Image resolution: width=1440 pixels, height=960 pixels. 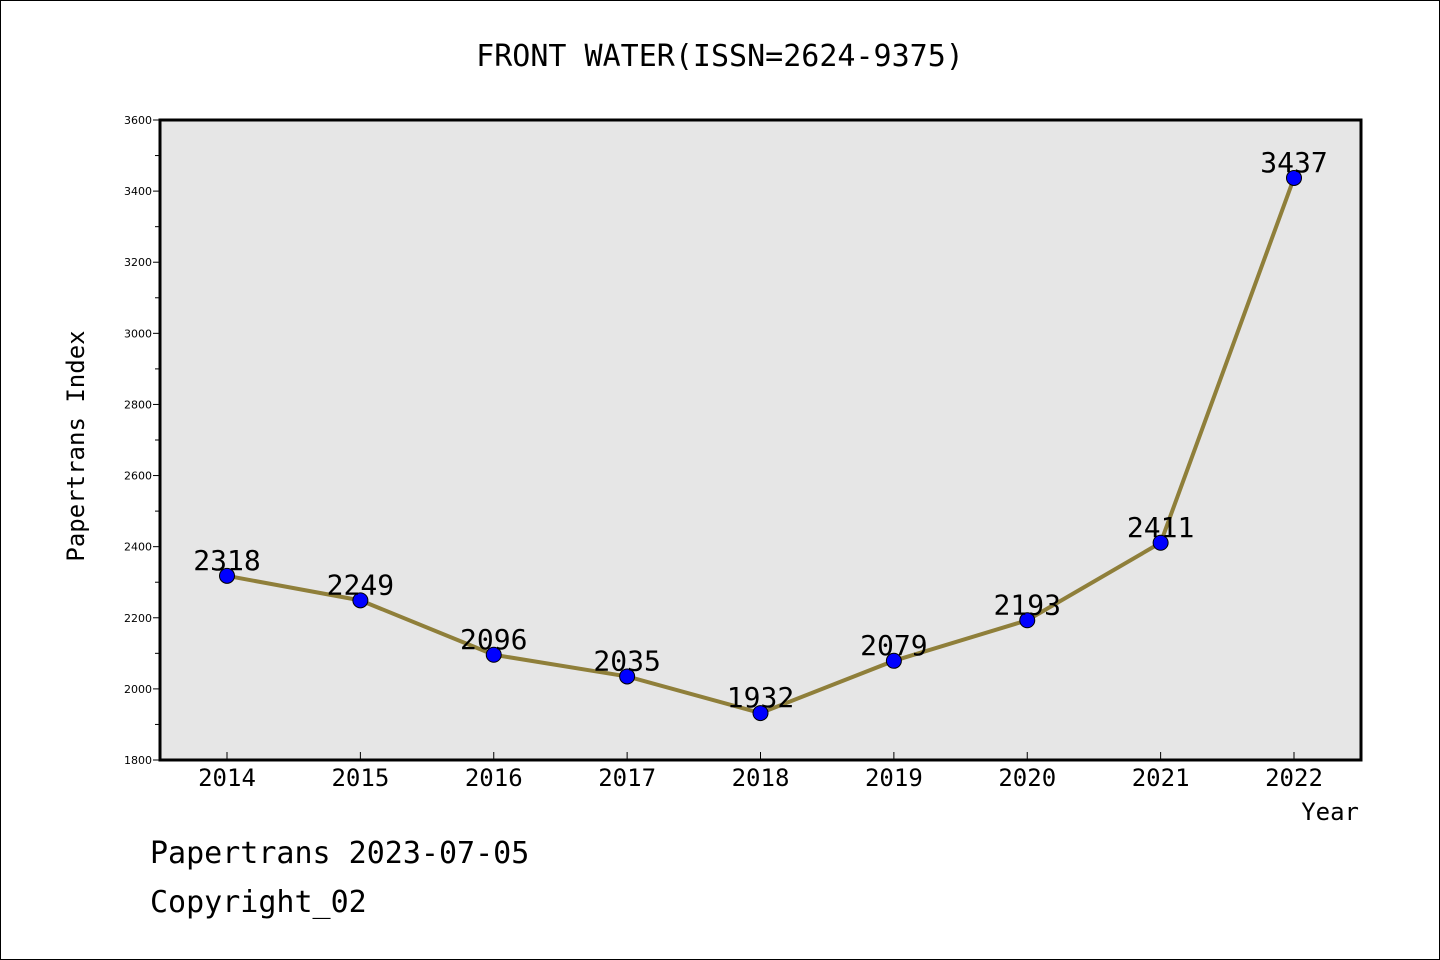 I want to click on footer-copyright-text: Copyright_02, so click(x=258, y=902).